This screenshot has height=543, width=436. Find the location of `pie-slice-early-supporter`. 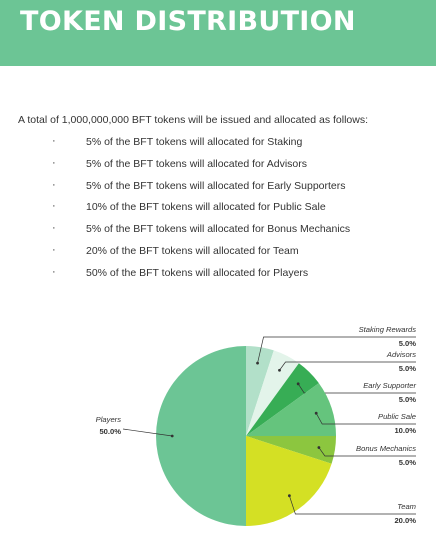

pie-slice-early-supporter is located at coordinates (282, 399).